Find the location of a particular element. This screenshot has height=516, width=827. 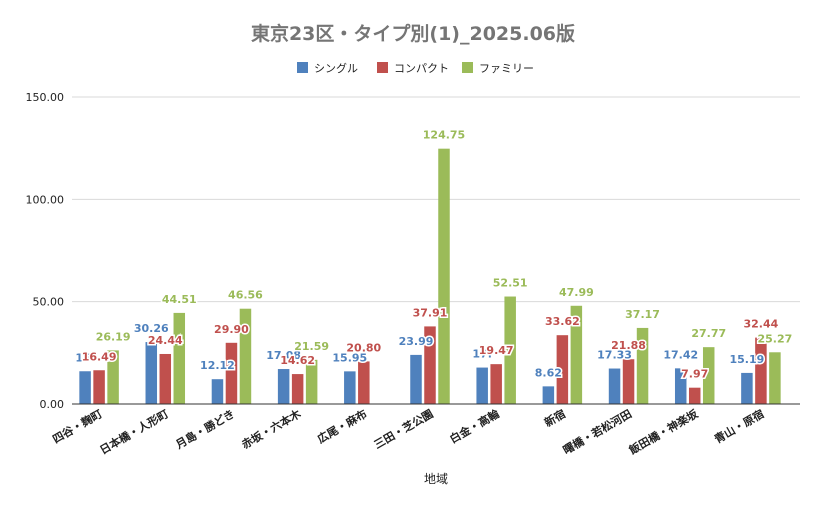

y-tick-label: 150.00 is located at coordinates (45, 97).